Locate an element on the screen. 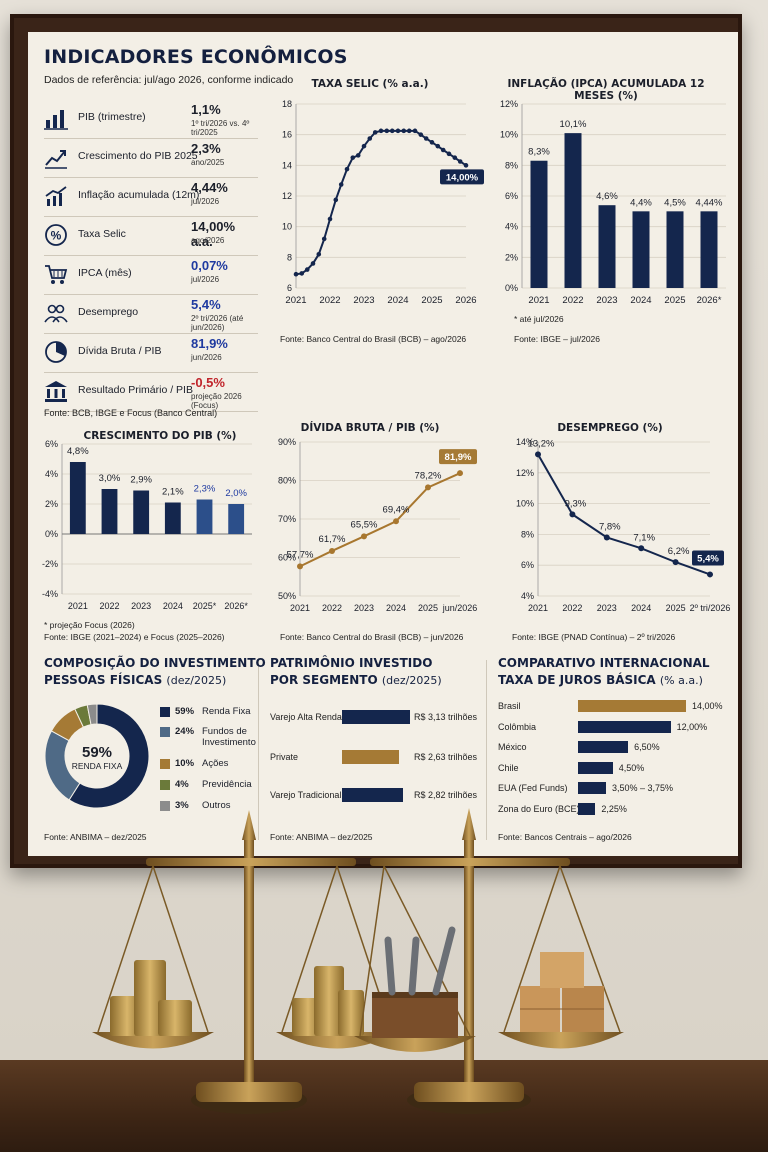  ipca-xtick: 2023 is located at coordinates (606, 300).